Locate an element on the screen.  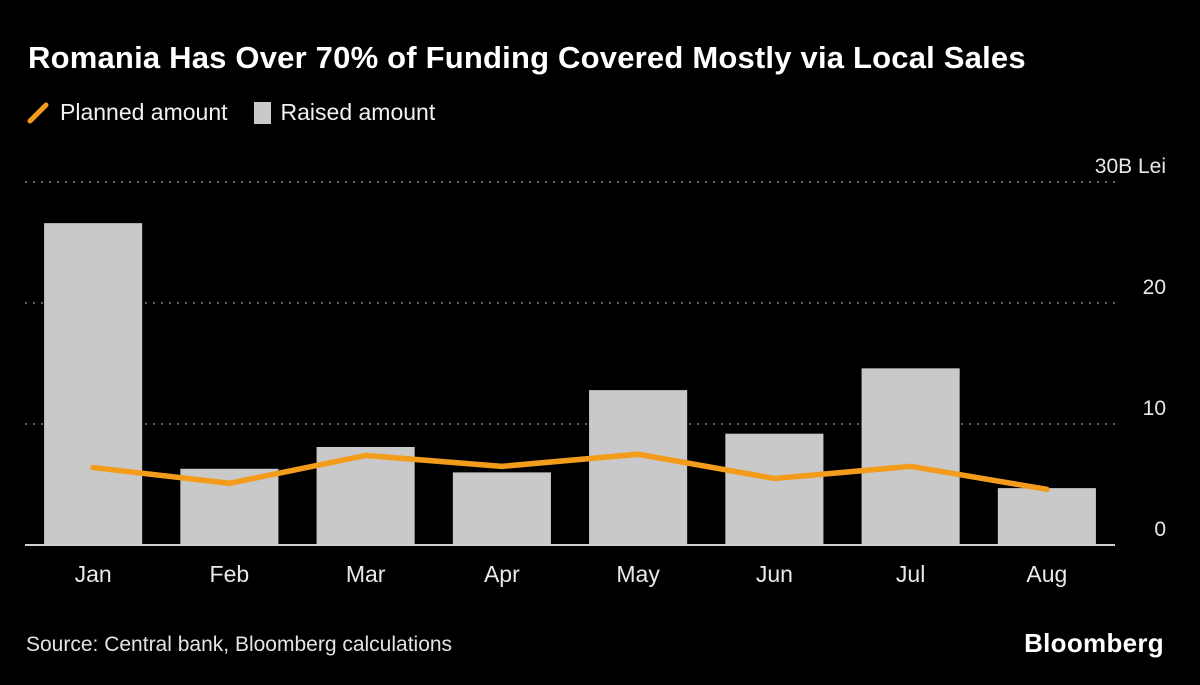
legend-label-raised: Raised amount is located at coordinates (358, 112).